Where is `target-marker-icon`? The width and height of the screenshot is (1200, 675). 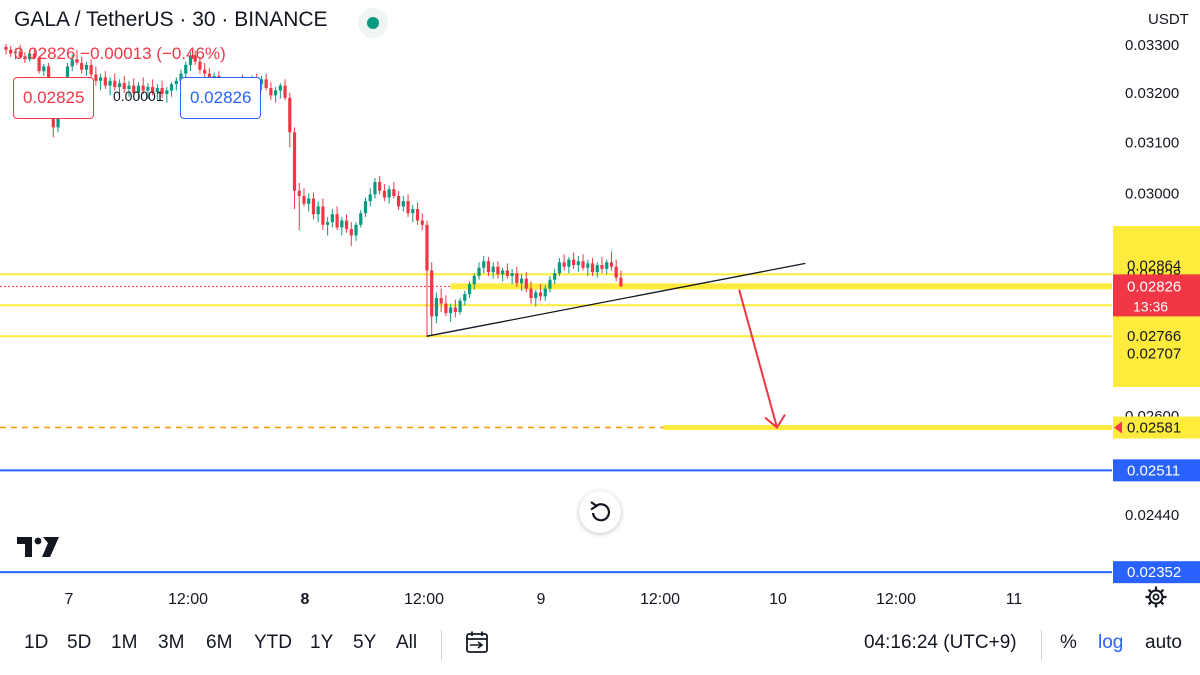
target-marker-icon is located at coordinates (1118, 427).